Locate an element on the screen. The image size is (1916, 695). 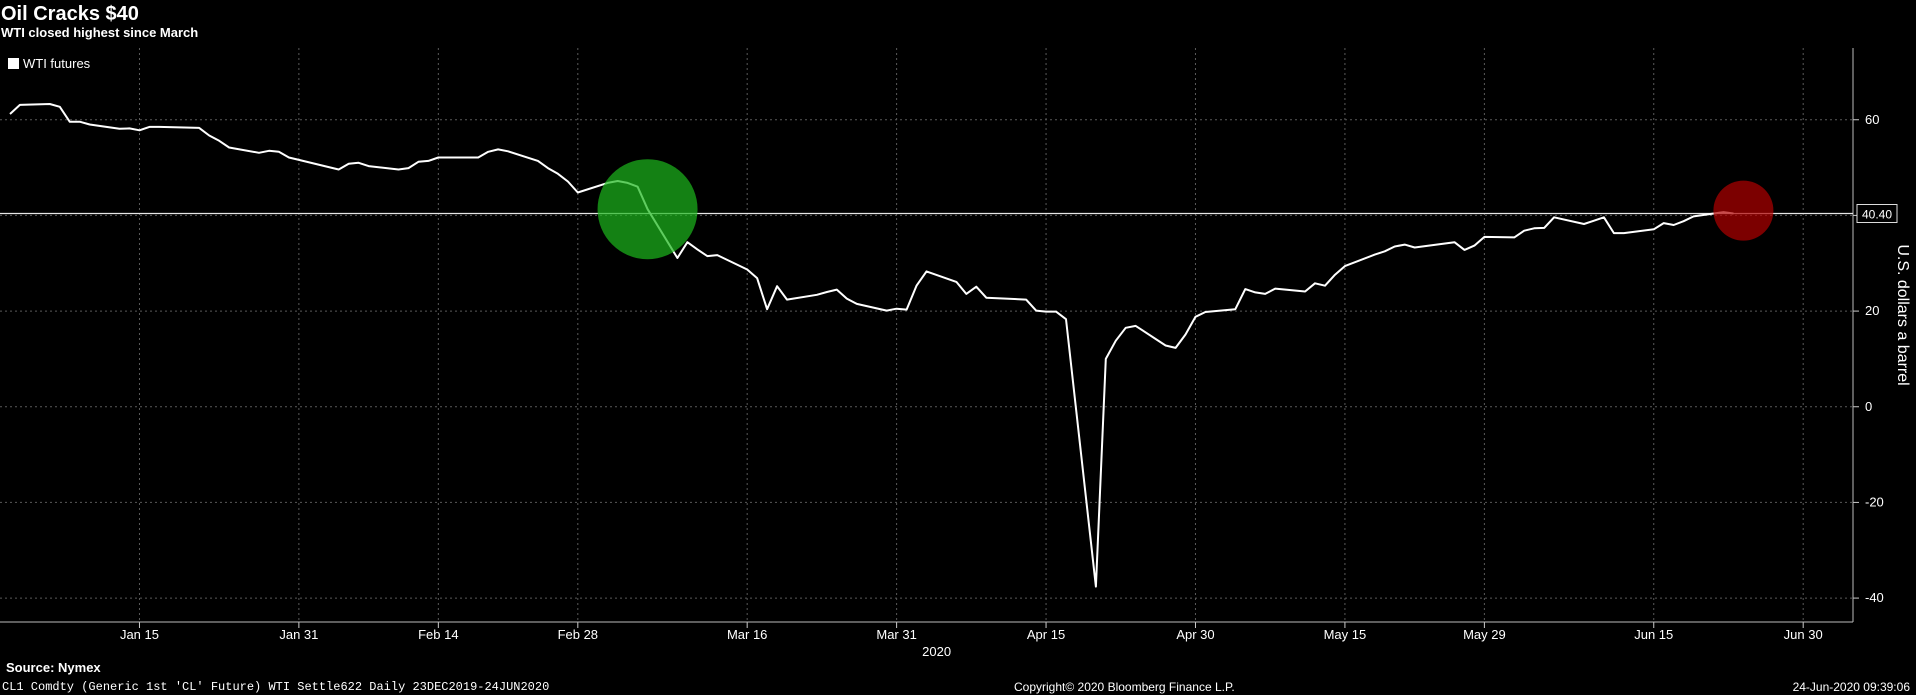
y-tick-label: 60 is located at coordinates (1872, 119).